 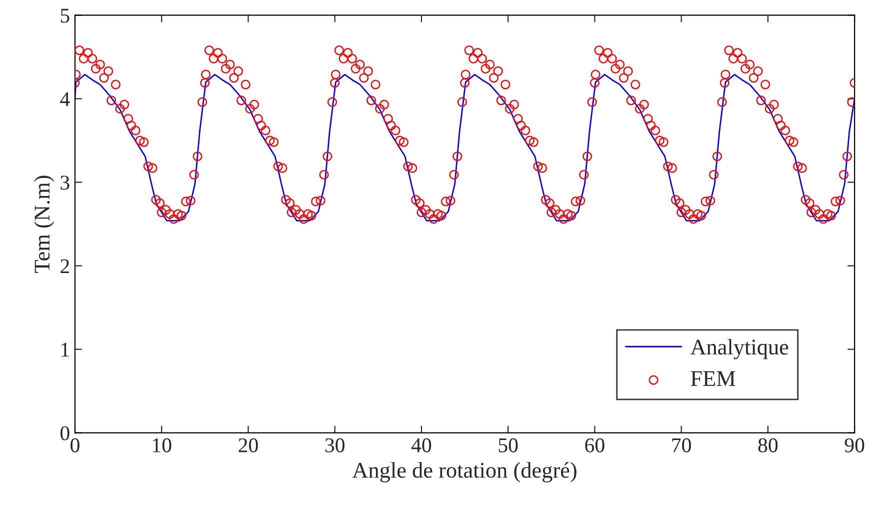 What do you see at coordinates (65, 99) in the screenshot?
I see `y-tick-label: 4` at bounding box center [65, 99].